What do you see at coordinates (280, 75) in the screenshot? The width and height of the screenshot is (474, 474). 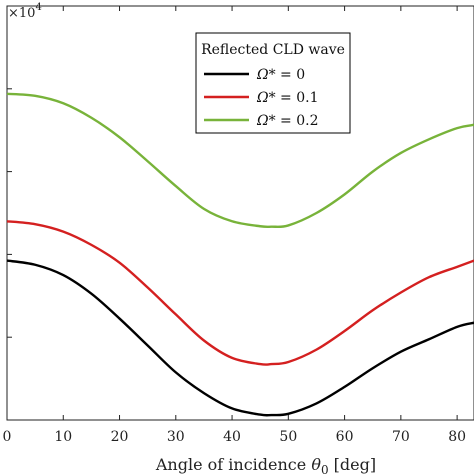 I see `legend-label-0: Ω* = 0` at bounding box center [280, 75].